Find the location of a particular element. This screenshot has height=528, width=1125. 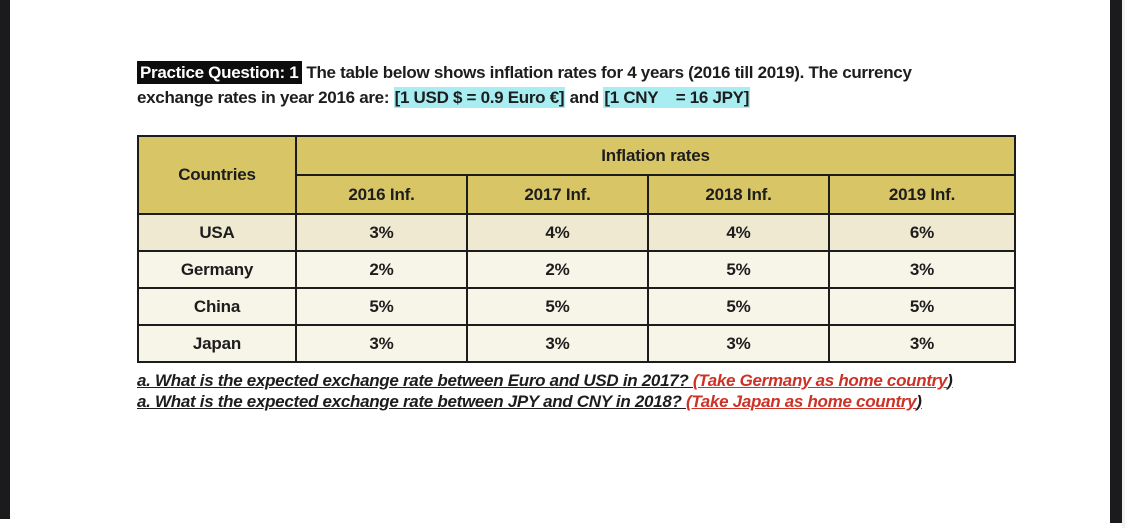

heading-line2-prefix: exchange rates in year 2016 are: is located at coordinates (265, 97).